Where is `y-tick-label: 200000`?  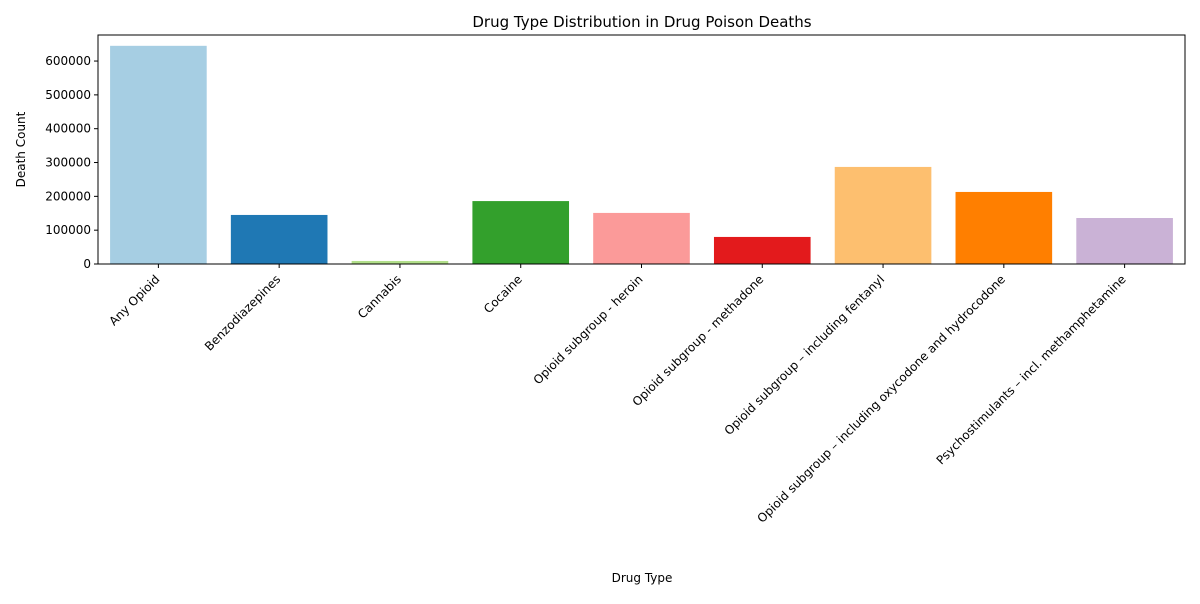 y-tick-label: 200000 is located at coordinates (68, 196).